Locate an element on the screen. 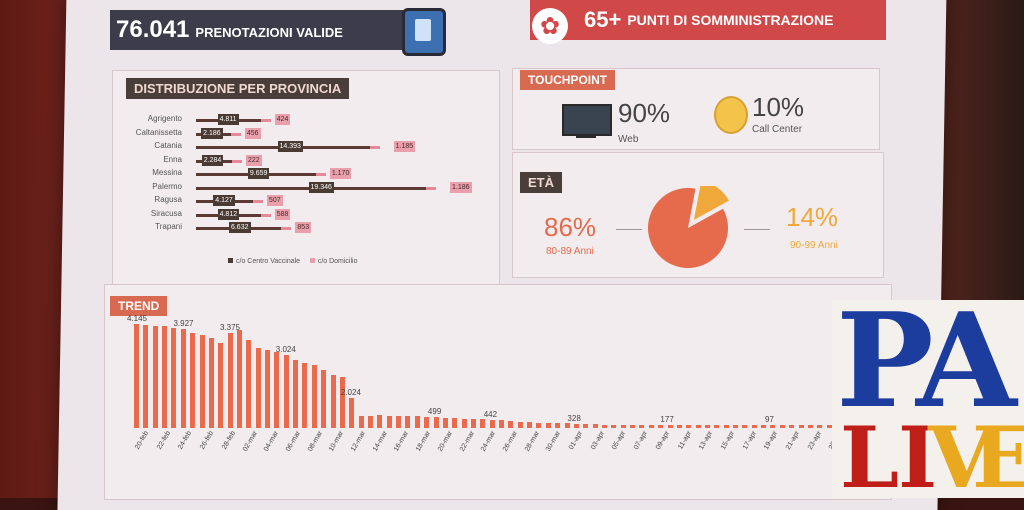 Image resolution: width=1024 pixels, height=510 pixels. trend-value-label: 499 is located at coordinates (434, 412).